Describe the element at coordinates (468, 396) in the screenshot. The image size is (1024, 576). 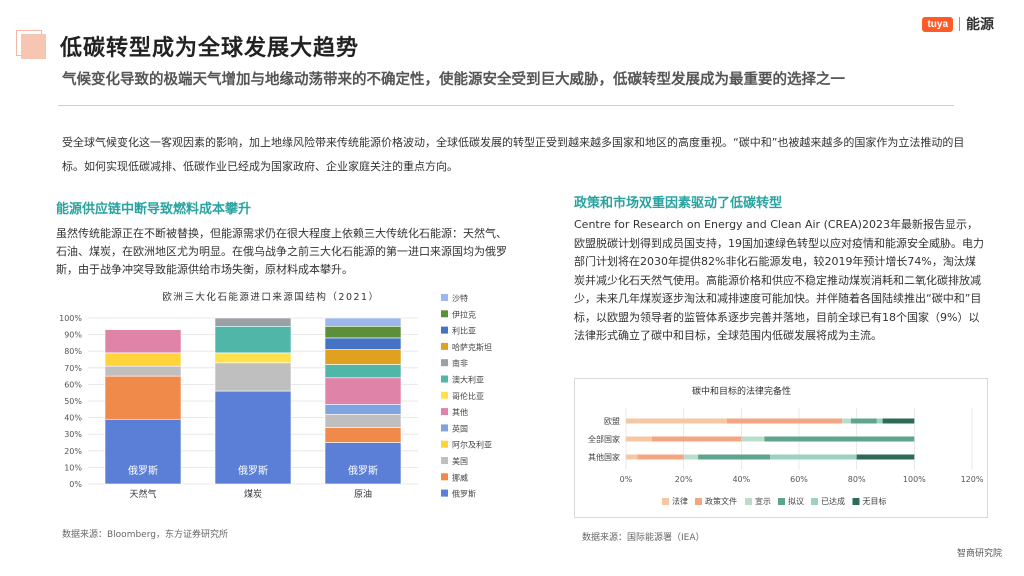
I see `chart1-legend-label: 哥伦比亚` at that location.